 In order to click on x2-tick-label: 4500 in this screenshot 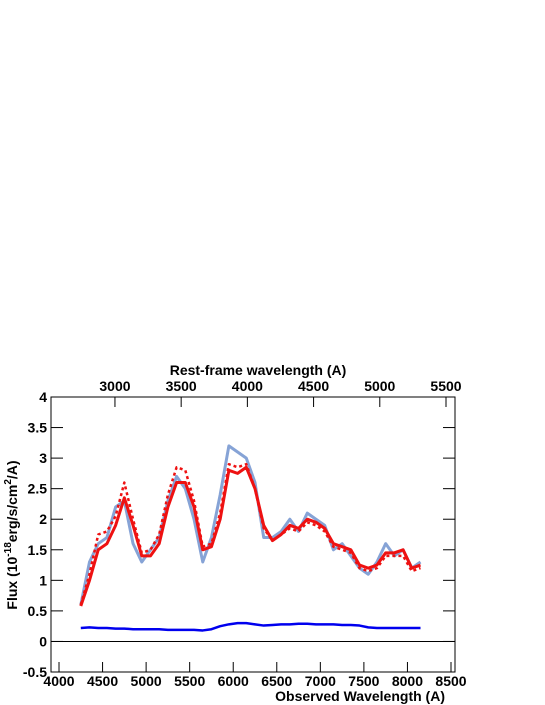, I will do `click(313, 386)`.